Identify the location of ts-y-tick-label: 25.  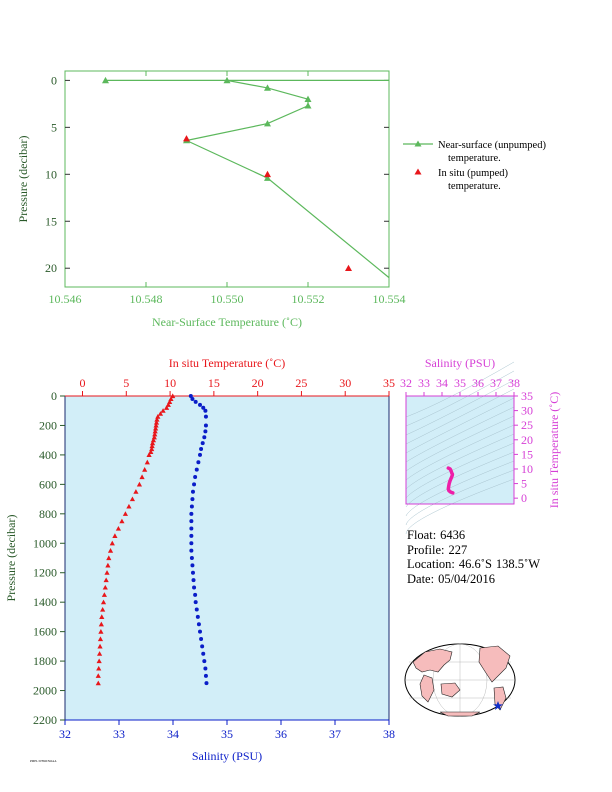
(527, 425).